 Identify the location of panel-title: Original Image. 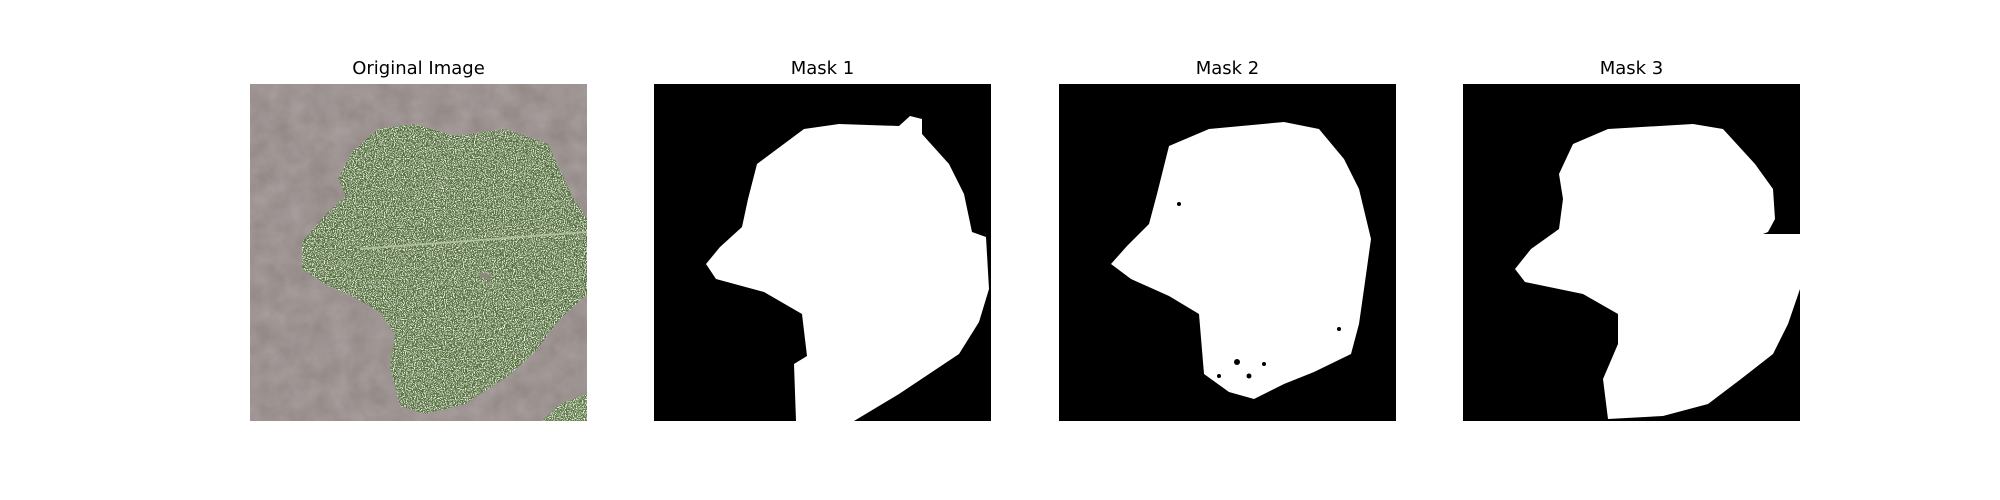
(418, 68).